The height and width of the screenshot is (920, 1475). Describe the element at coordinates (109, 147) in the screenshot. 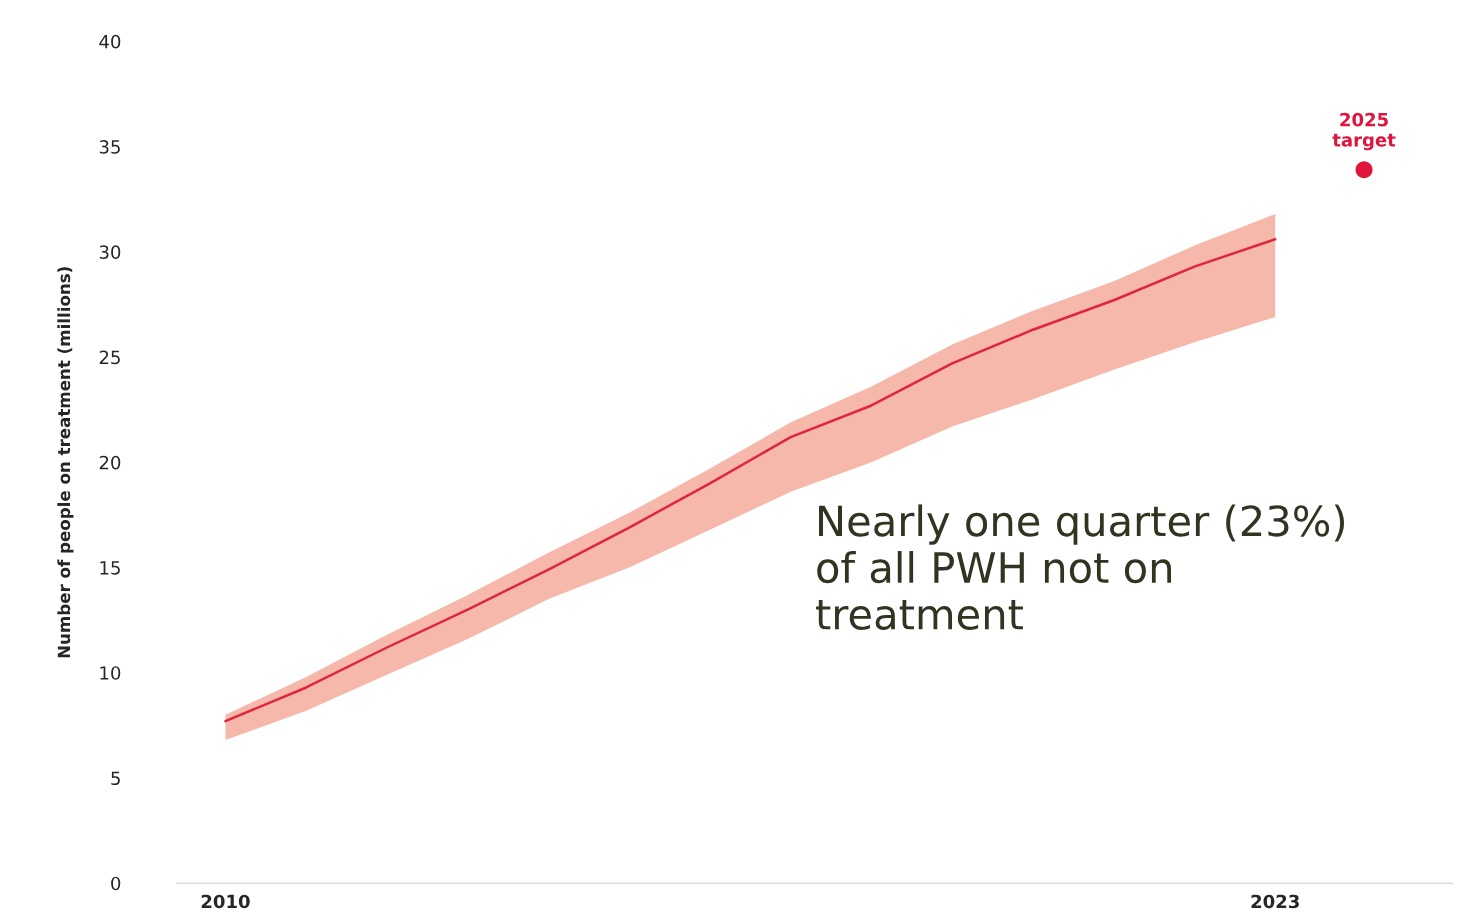

I see `y-tick-label: 35` at that location.